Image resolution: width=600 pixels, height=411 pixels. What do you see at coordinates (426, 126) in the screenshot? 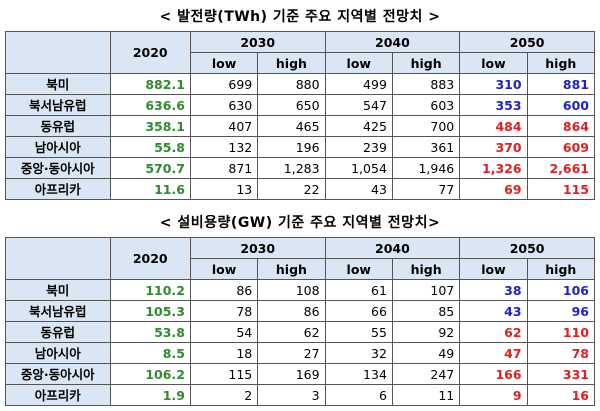
I see `value-cell: 700` at bounding box center [426, 126].